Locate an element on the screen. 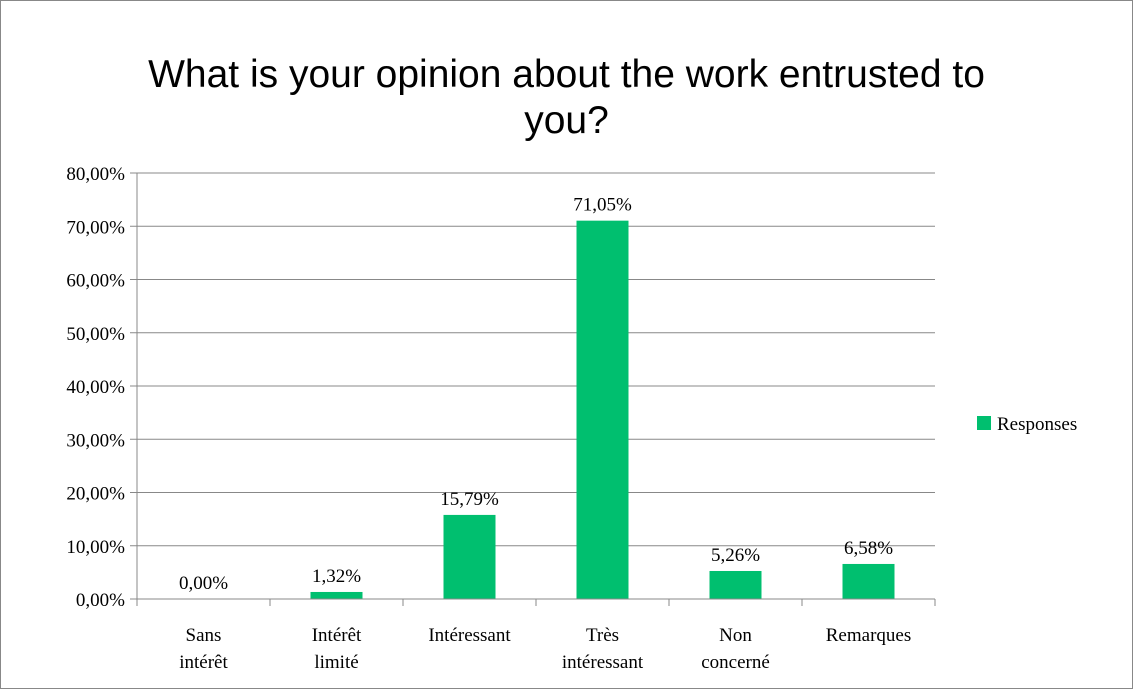  legend-label: Responses is located at coordinates (1037, 424).